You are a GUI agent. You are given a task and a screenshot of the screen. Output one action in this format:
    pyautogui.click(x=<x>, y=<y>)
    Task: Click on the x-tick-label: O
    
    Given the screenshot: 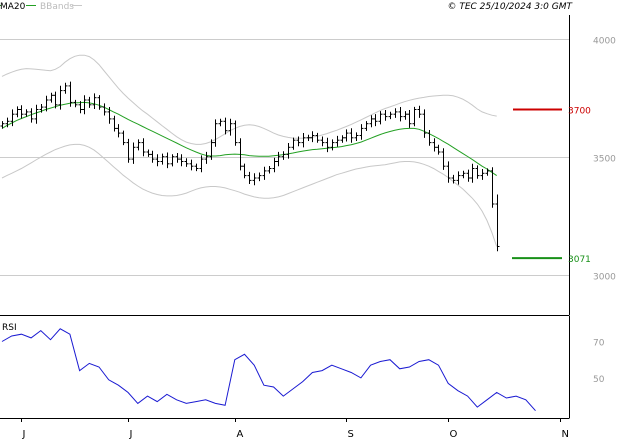 What is the action you would take?
    pyautogui.click(x=454, y=434)
    